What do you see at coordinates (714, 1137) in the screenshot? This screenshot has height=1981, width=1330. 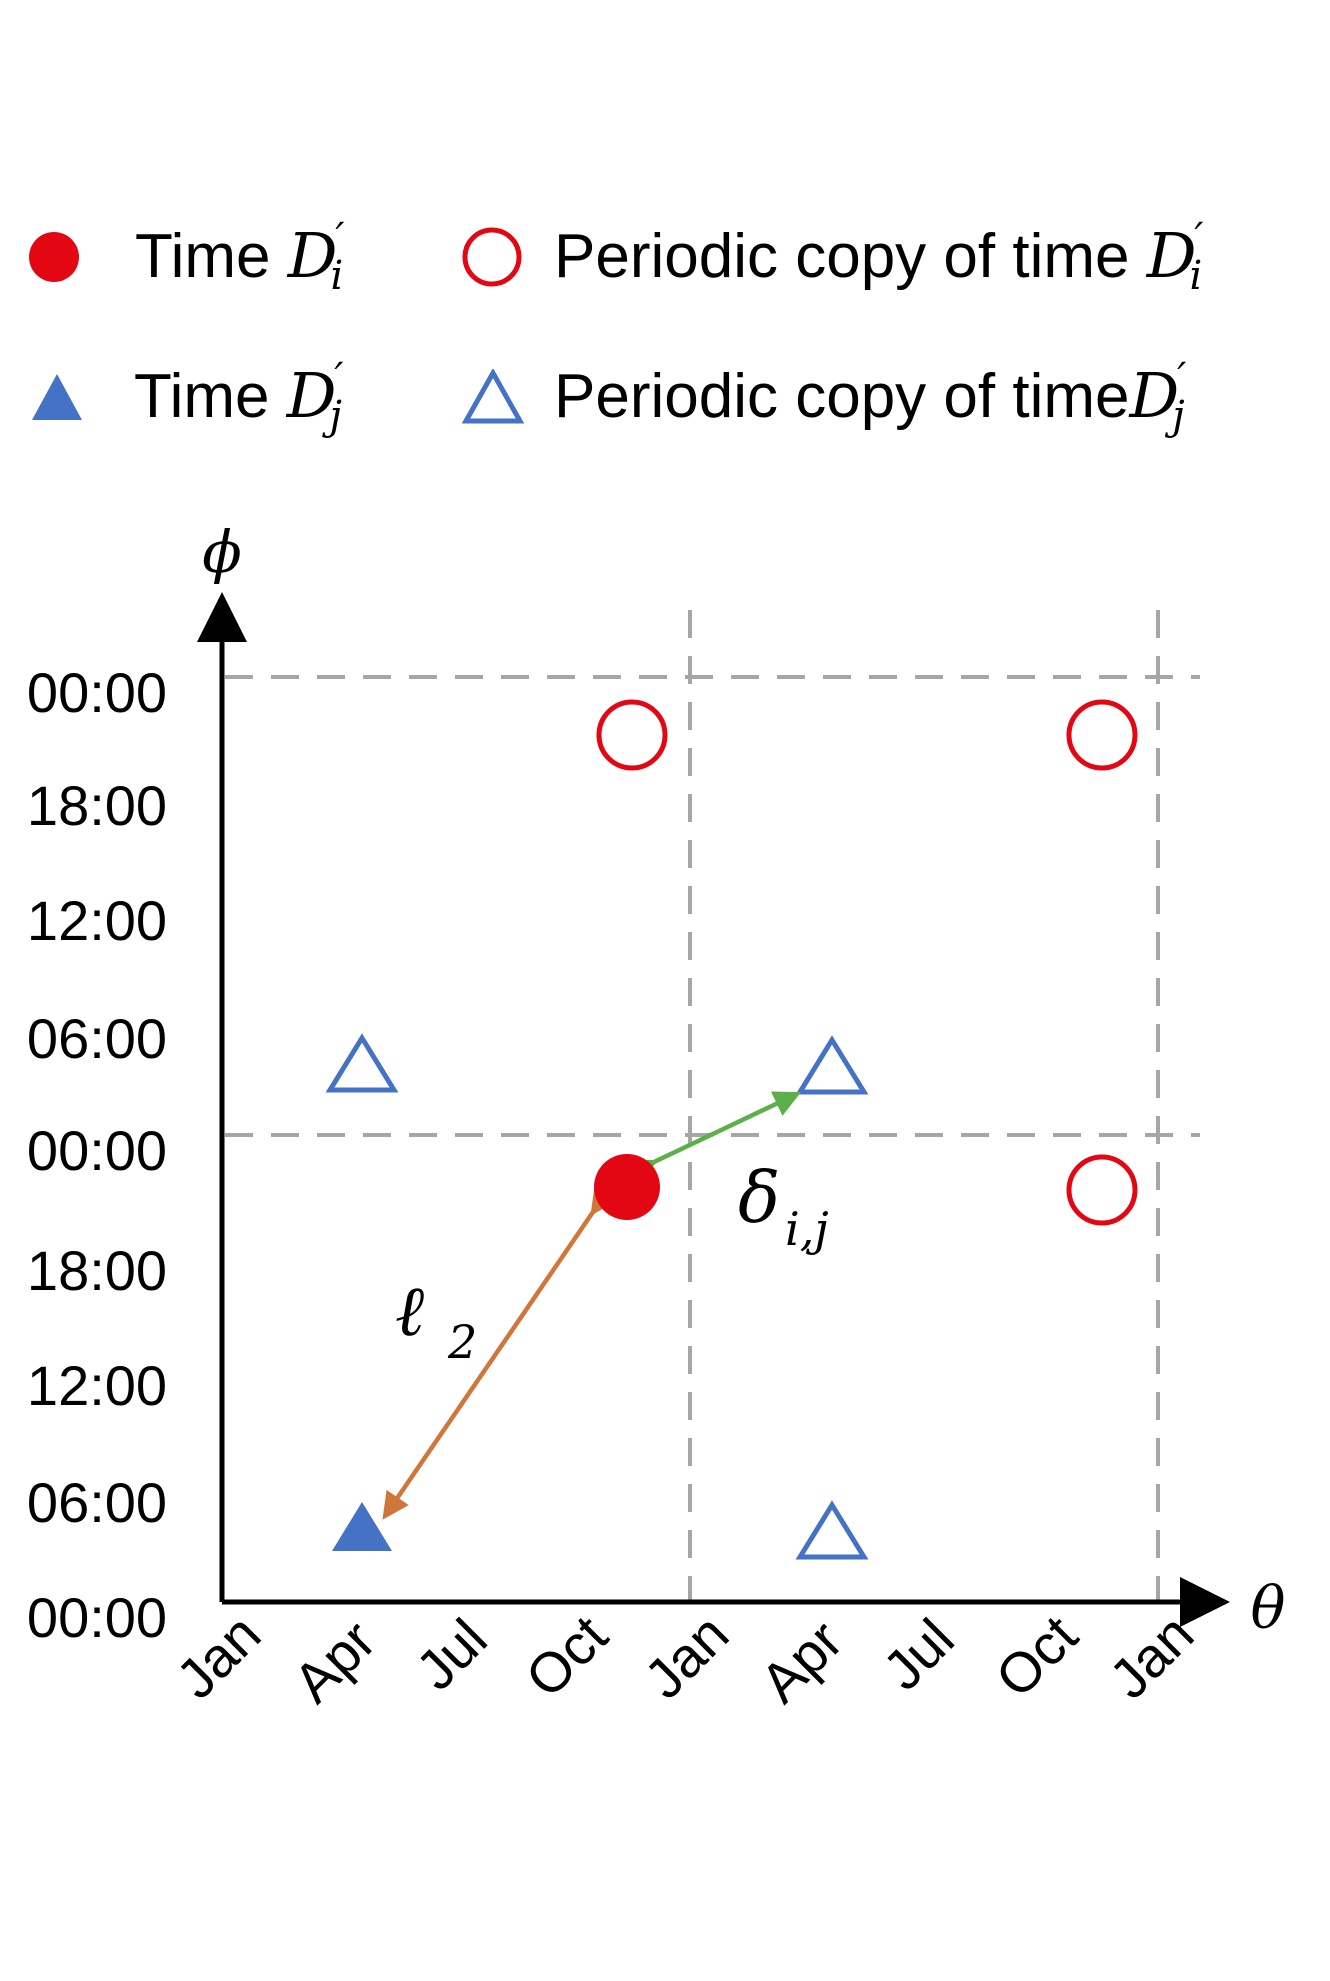 I see `delta-distance-arrow` at bounding box center [714, 1137].